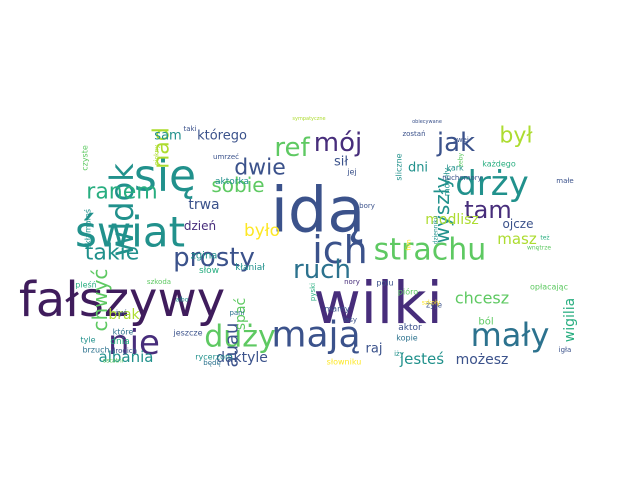 This screenshot has width=640, height=480. What do you see at coordinates (482, 298) in the screenshot?
I see `word-cloud-word: chcesz` at bounding box center [482, 298].